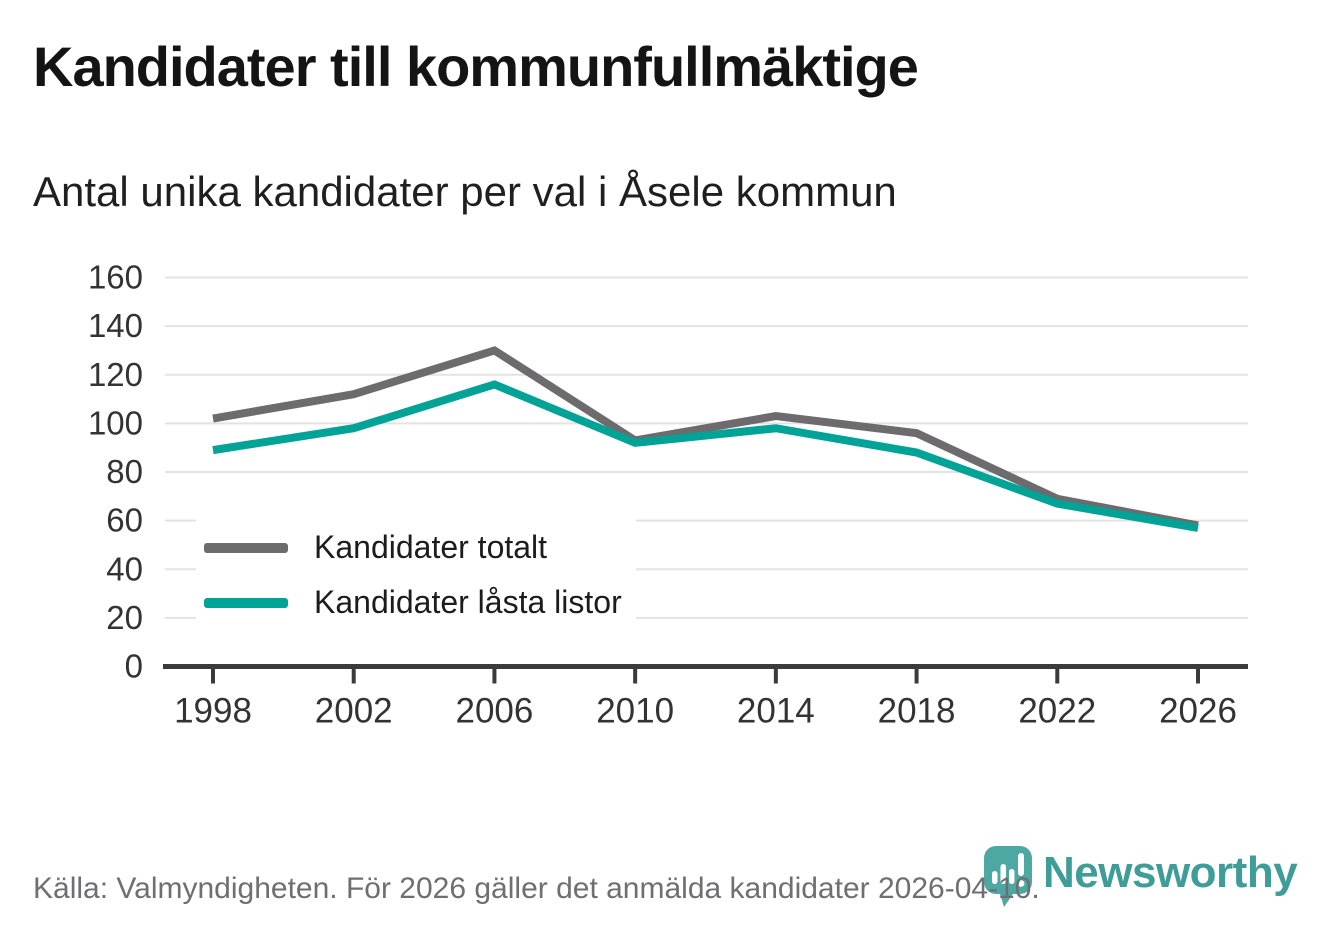  I want to click on logo-pin-icon, so click(1008, 876).